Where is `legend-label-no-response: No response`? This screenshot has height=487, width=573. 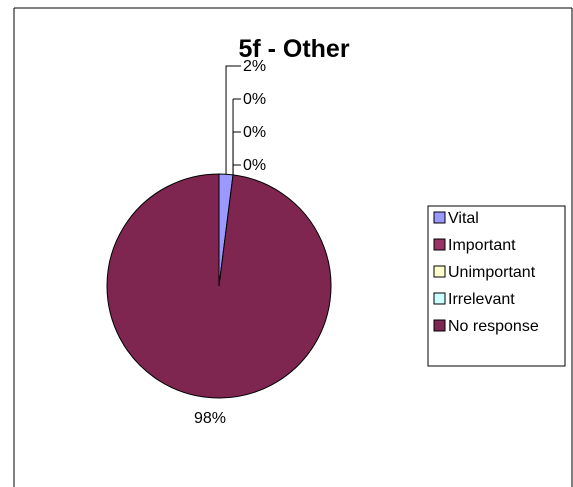
legend-label-no-response: No response is located at coordinates (493, 326).